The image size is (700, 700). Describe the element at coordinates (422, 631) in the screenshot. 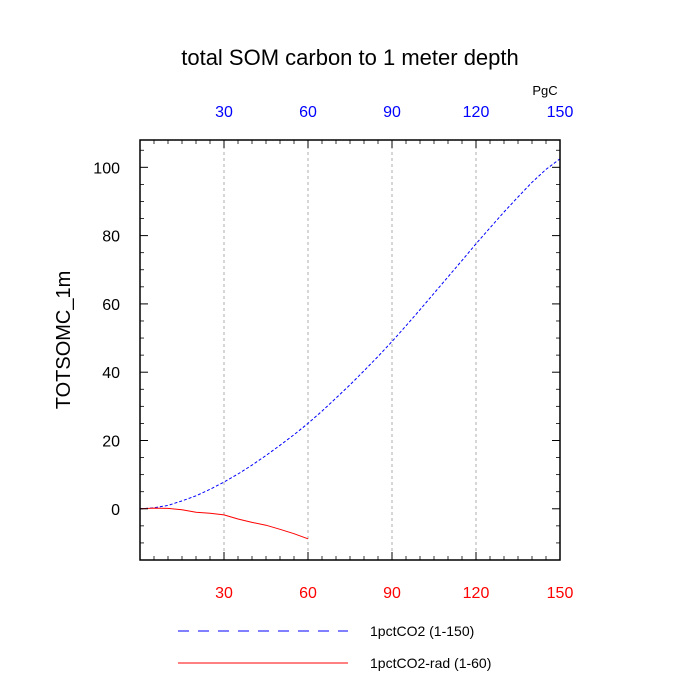

I see `legend-label-1: 1pctCO2 (1-150)` at that location.